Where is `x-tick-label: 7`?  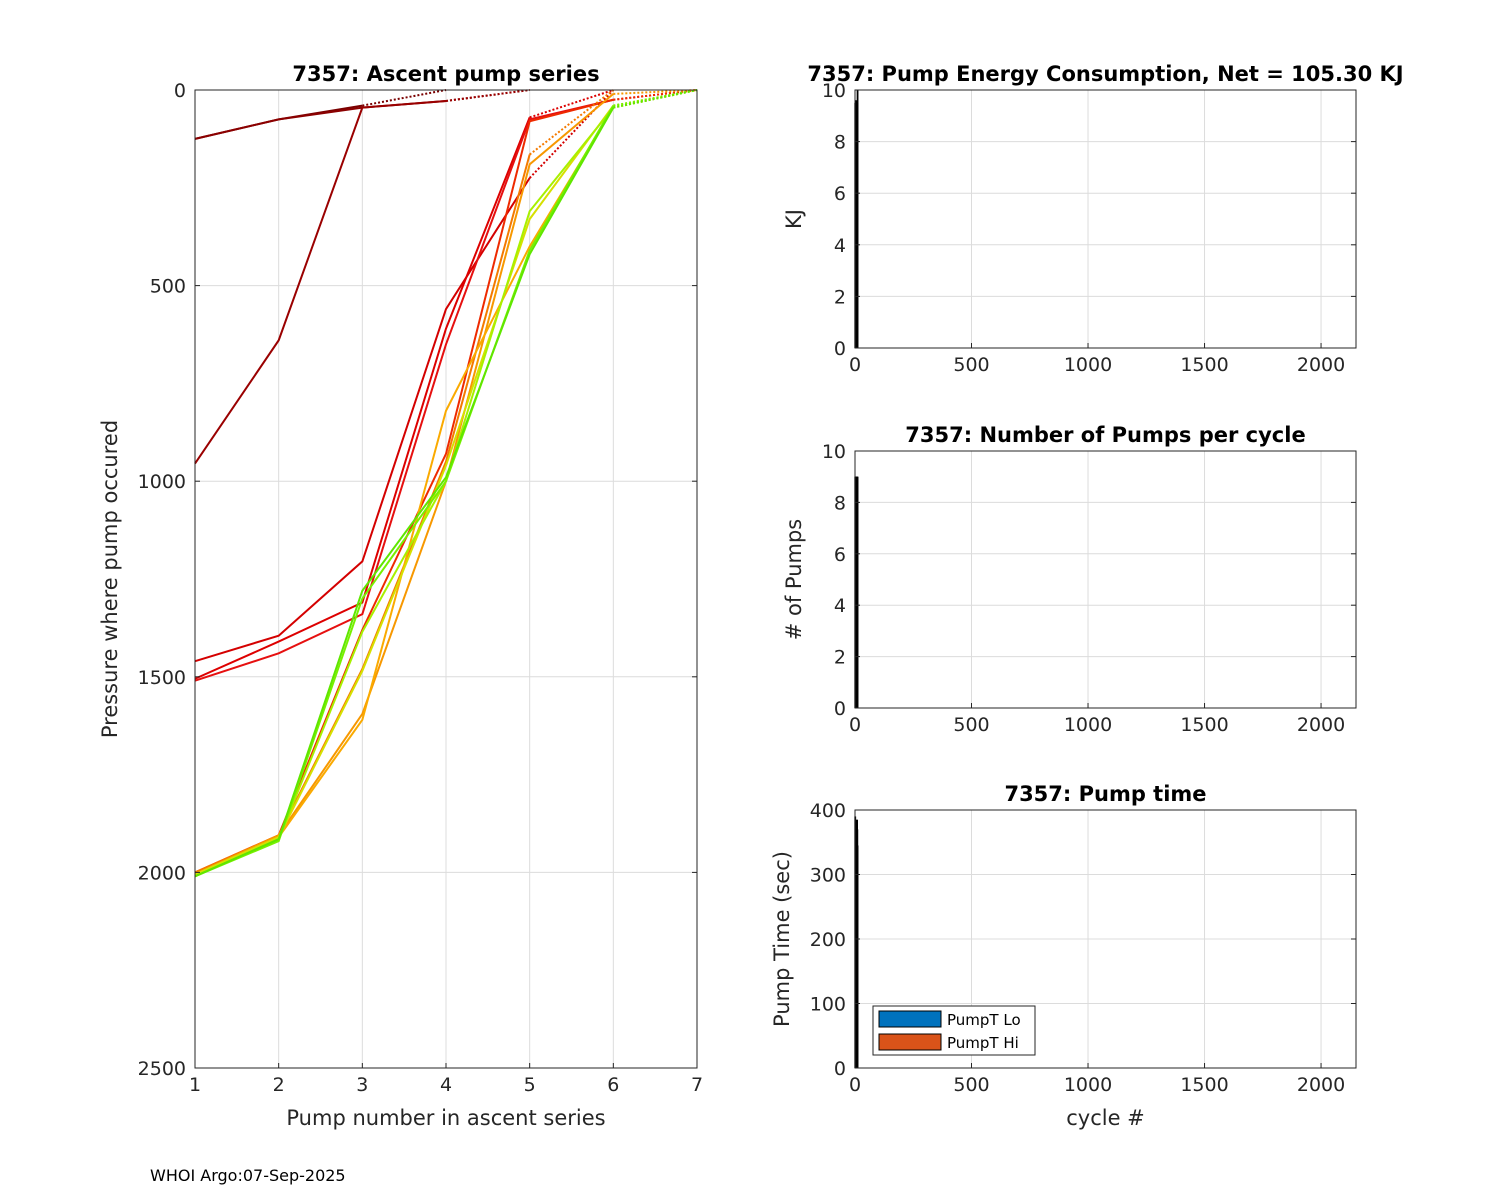
x-tick-label: 7 is located at coordinates (697, 1085).